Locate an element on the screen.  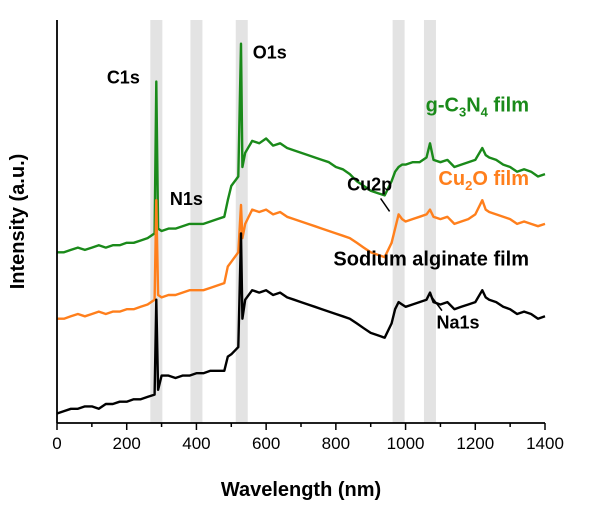
x-axis-title: Wavelength (nm) is located at coordinates (301, 490).